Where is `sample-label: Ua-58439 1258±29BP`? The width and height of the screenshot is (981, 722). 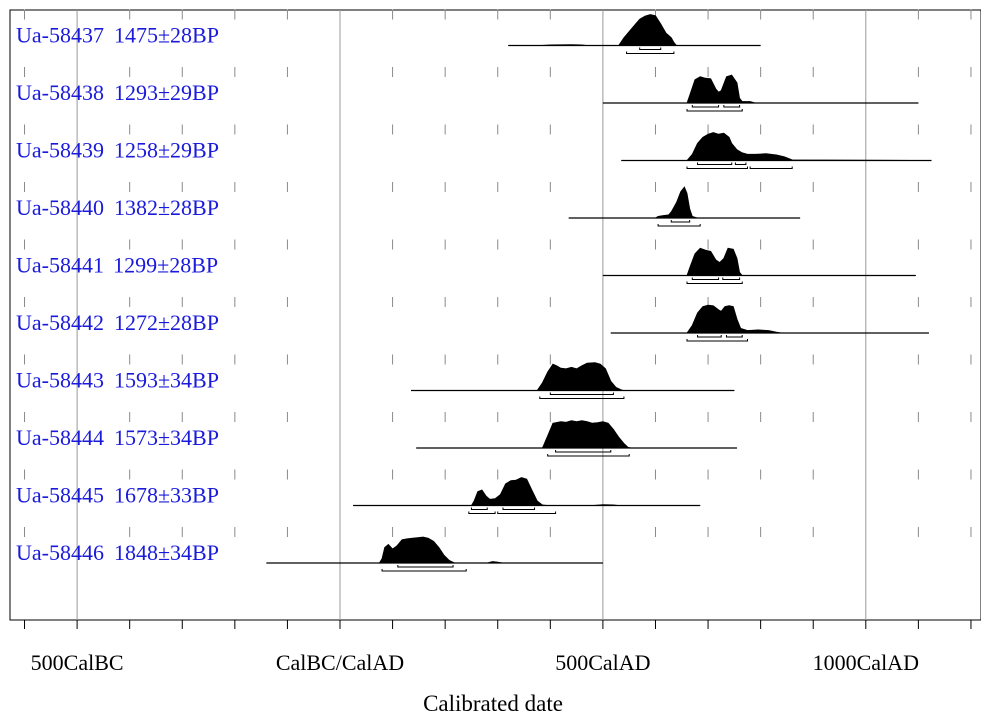
sample-label: Ua-58439 1258±29BP is located at coordinates (117, 150).